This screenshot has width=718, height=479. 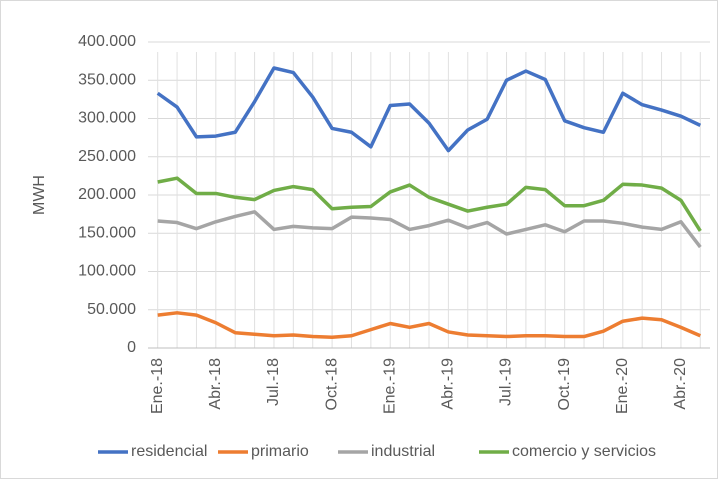 I want to click on x-tick-label: Abr.-18, so click(x=215, y=384).